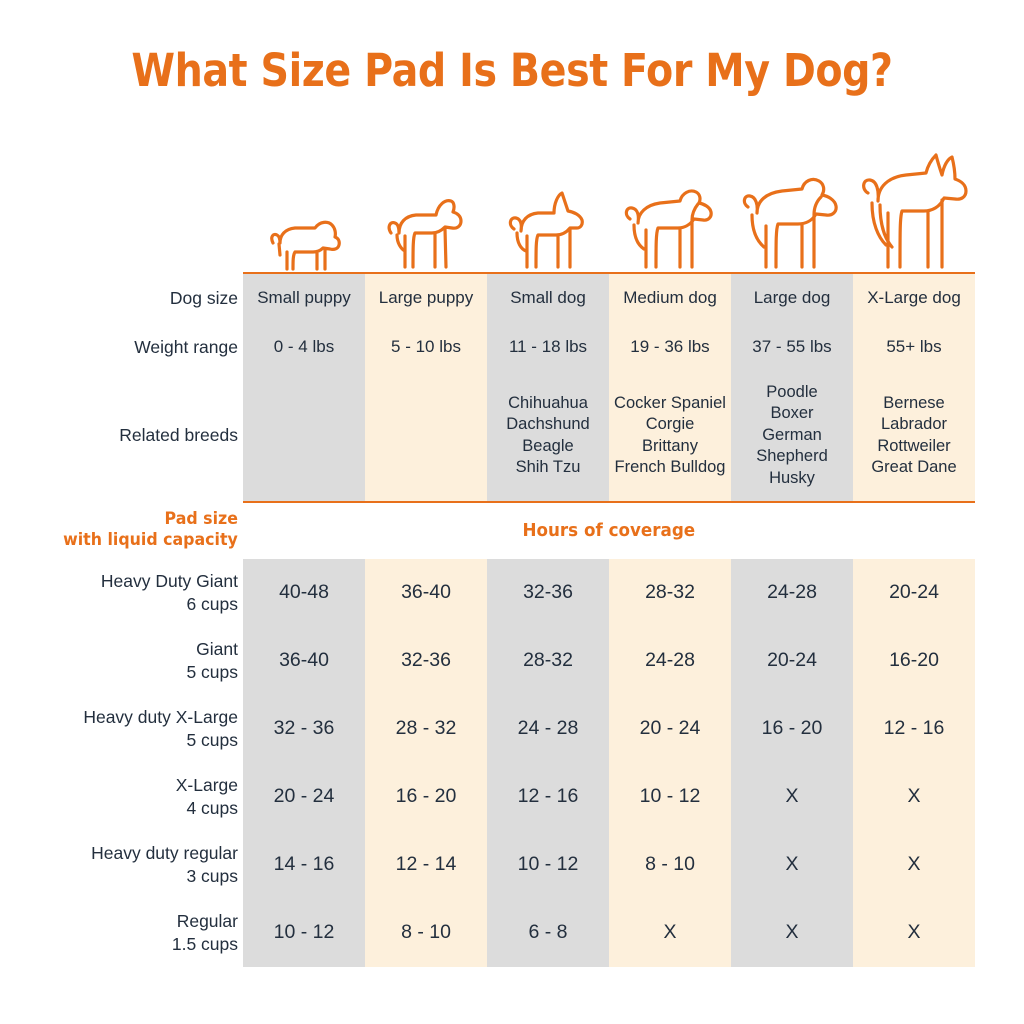  Describe the element at coordinates (548, 298) in the screenshot. I see `cell-dog-size-2: Small dog` at that location.